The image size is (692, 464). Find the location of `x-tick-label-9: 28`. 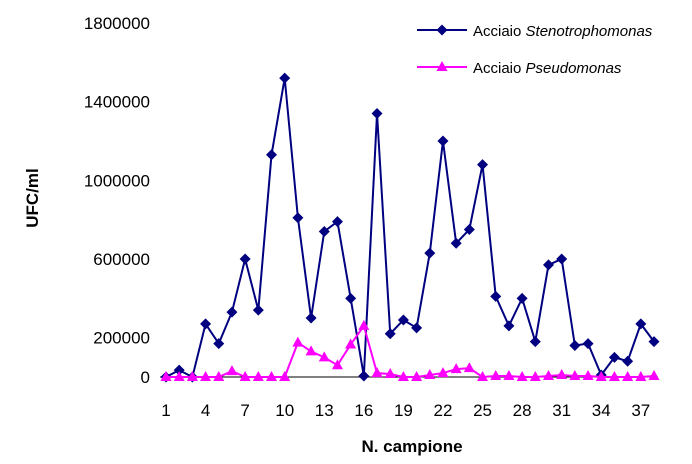

x-tick-label-9: 28 is located at coordinates (522, 410).